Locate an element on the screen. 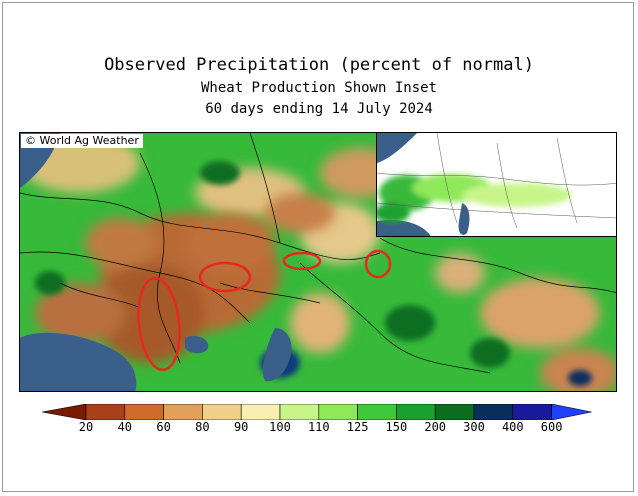  precipitation-colorbar is located at coordinates (317, 412).